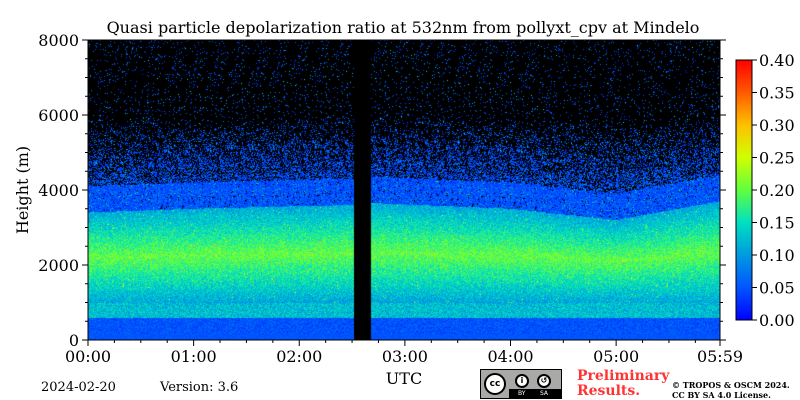 The width and height of the screenshot is (800, 400). Describe the element at coordinates (544, 393) in the screenshot. I see `sa-label: SA` at that location.